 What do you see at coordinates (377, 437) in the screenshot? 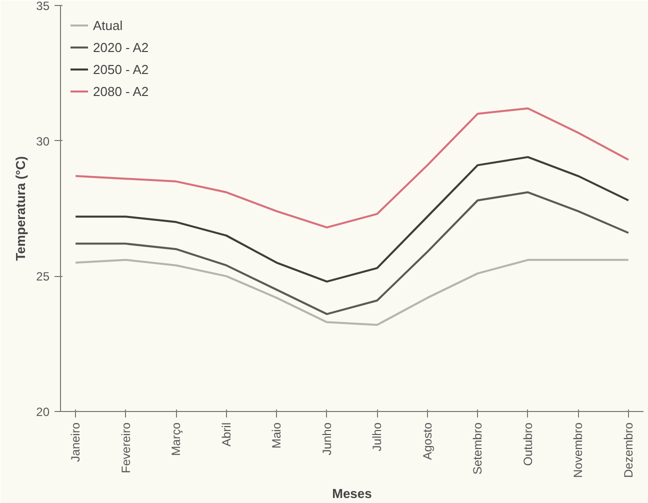
I see `x-tick-label: Julho` at bounding box center [377, 437].